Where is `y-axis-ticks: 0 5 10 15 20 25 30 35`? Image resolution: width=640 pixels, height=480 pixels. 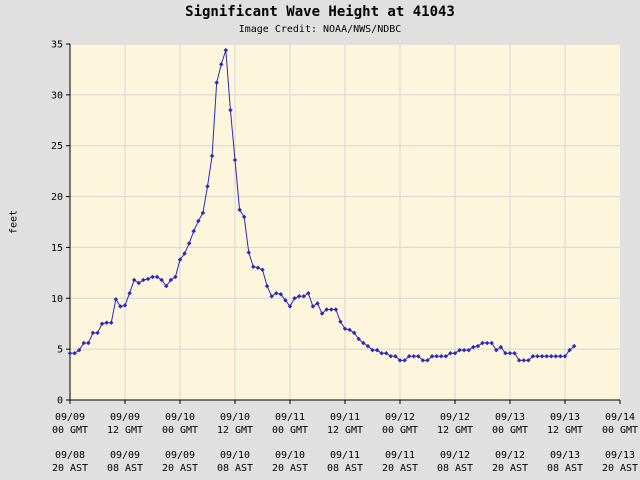 y-axis-ticks: 0 5 10 15 20 25 30 35 is located at coordinates (60, 223).